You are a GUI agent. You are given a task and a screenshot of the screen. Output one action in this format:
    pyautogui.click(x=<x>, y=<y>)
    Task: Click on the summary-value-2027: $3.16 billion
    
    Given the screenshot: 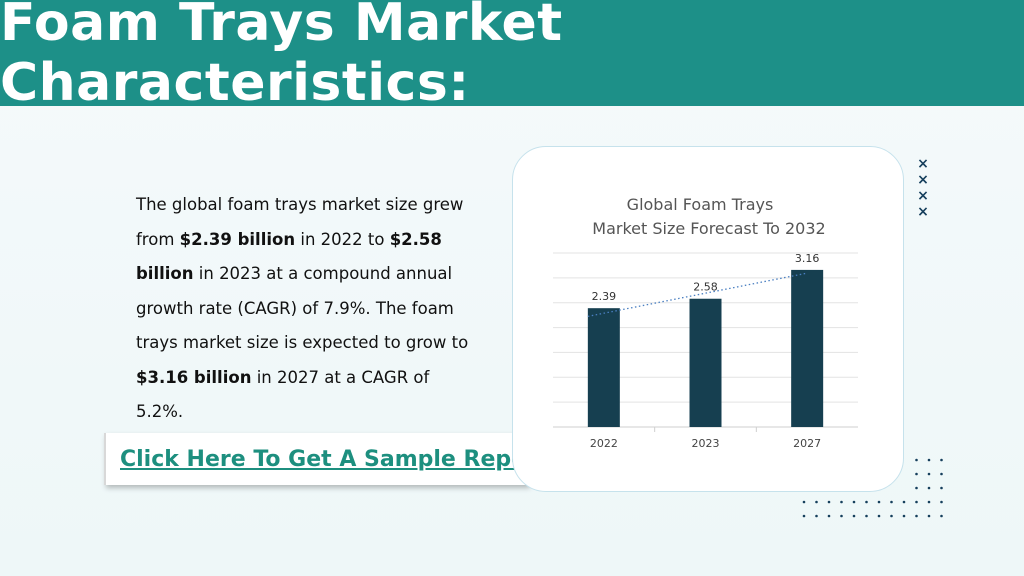 What is the action you would take?
    pyautogui.click(x=194, y=377)
    